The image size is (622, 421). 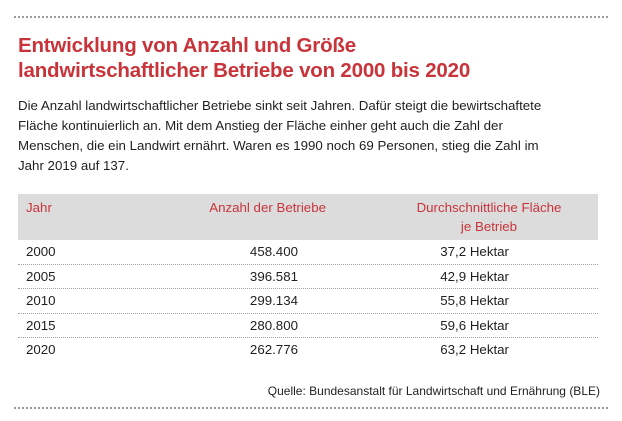 What do you see at coordinates (39, 207) in the screenshot?
I see `header-year: Jahr` at bounding box center [39, 207].